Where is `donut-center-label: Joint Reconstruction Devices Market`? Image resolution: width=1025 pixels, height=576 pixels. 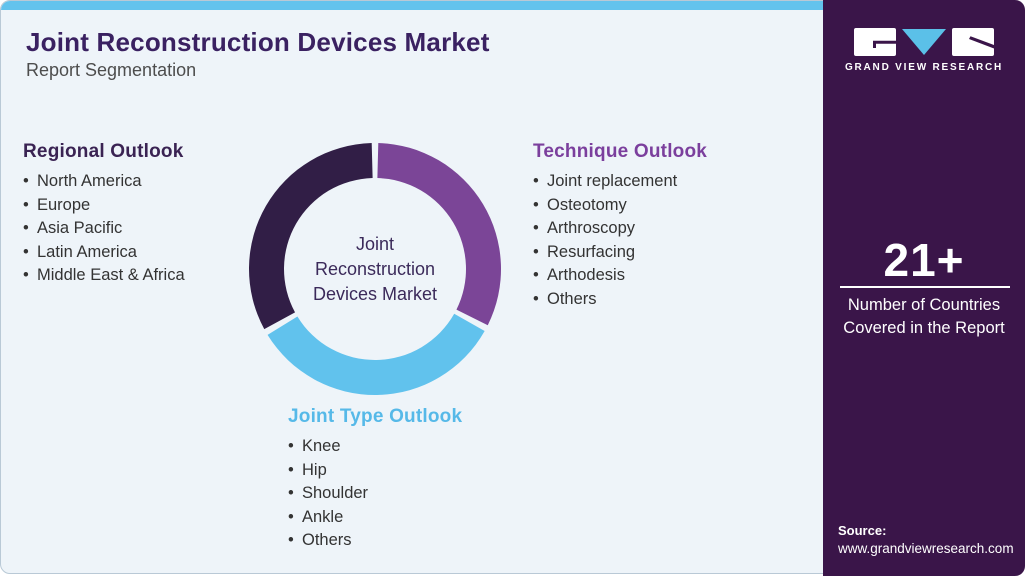
donut-center-label: Joint Reconstruction Devices Market is located at coordinates (375, 269).